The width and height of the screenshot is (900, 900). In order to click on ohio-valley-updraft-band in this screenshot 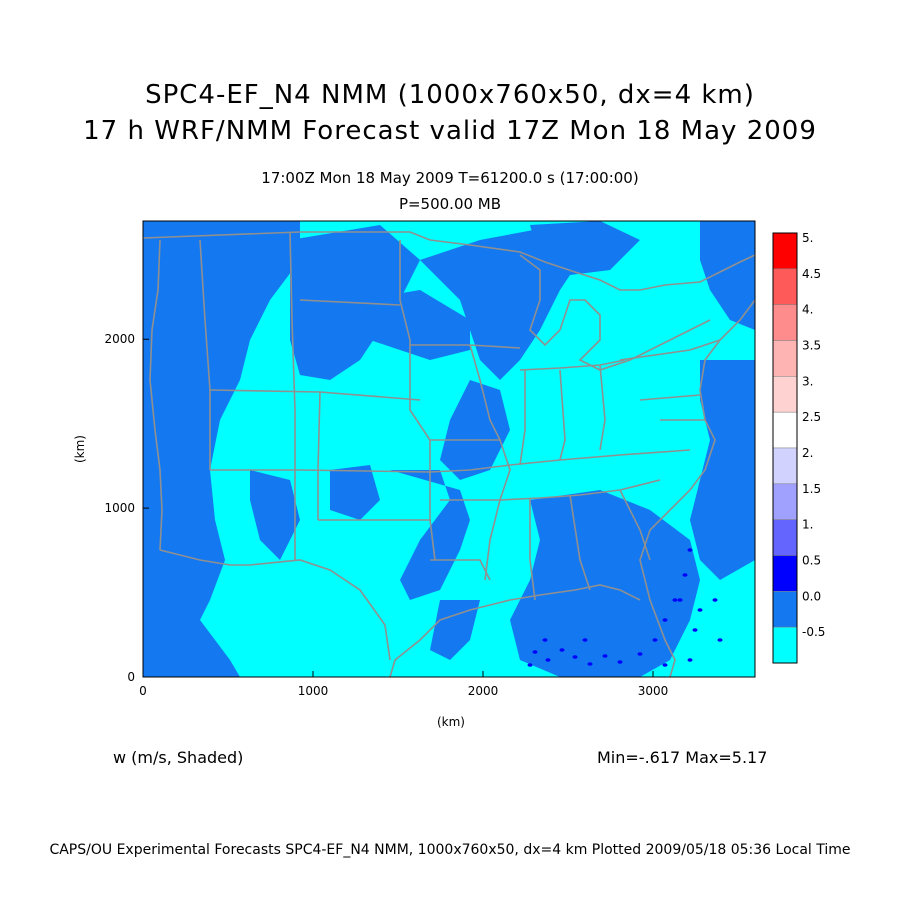, I will do `click(475, 430)`.